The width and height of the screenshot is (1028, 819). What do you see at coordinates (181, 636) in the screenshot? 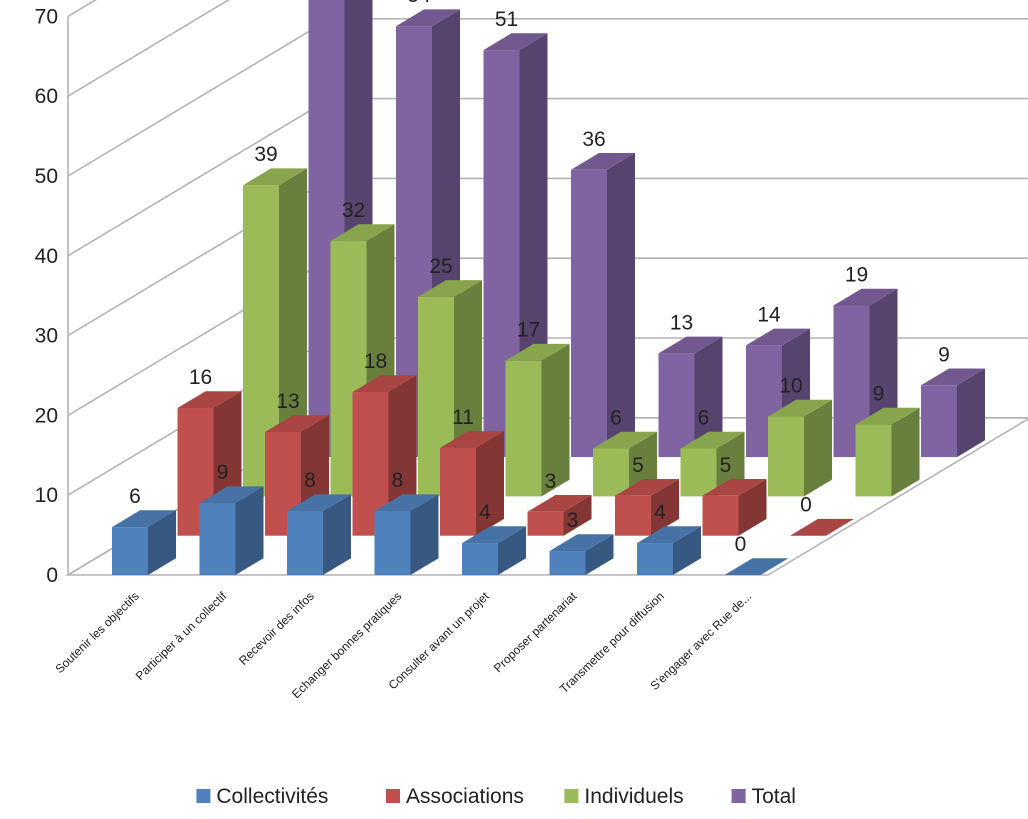
I see `category-label: Participer à un collectif` at bounding box center [181, 636].